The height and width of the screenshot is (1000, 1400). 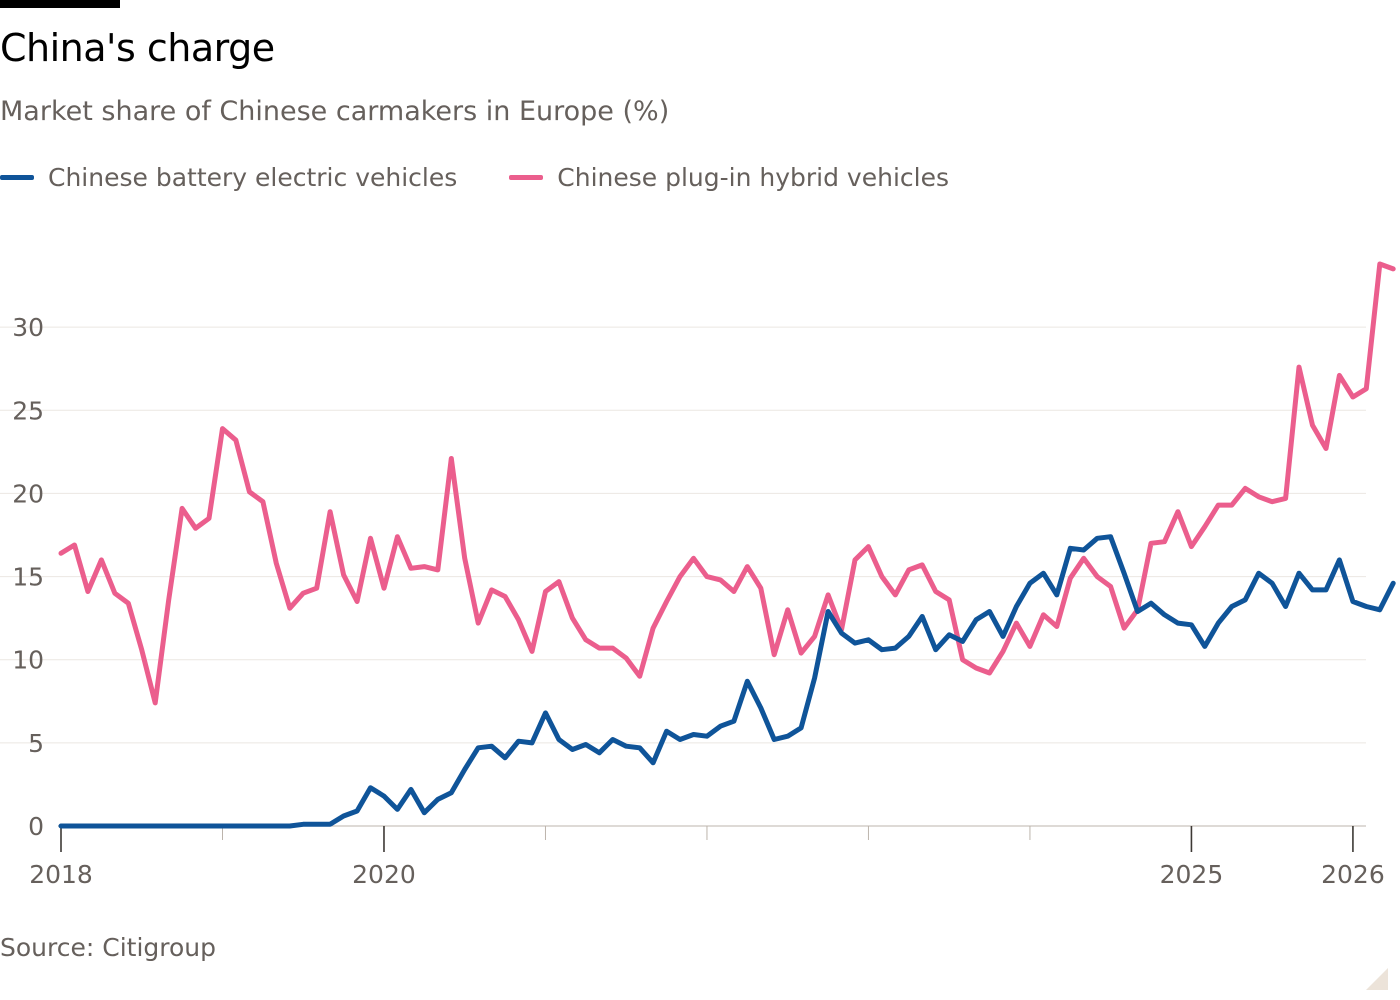 I want to click on brand-top-bar, so click(x=60, y=4).